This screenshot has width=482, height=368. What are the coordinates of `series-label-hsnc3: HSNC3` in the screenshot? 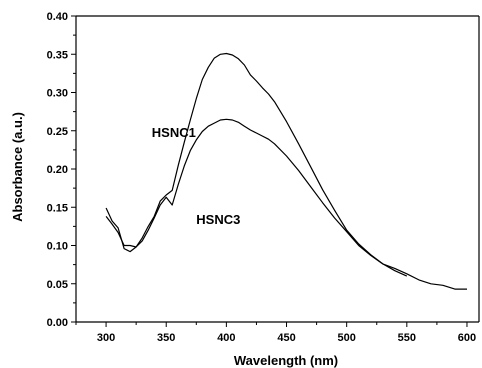 It's located at (218, 219).